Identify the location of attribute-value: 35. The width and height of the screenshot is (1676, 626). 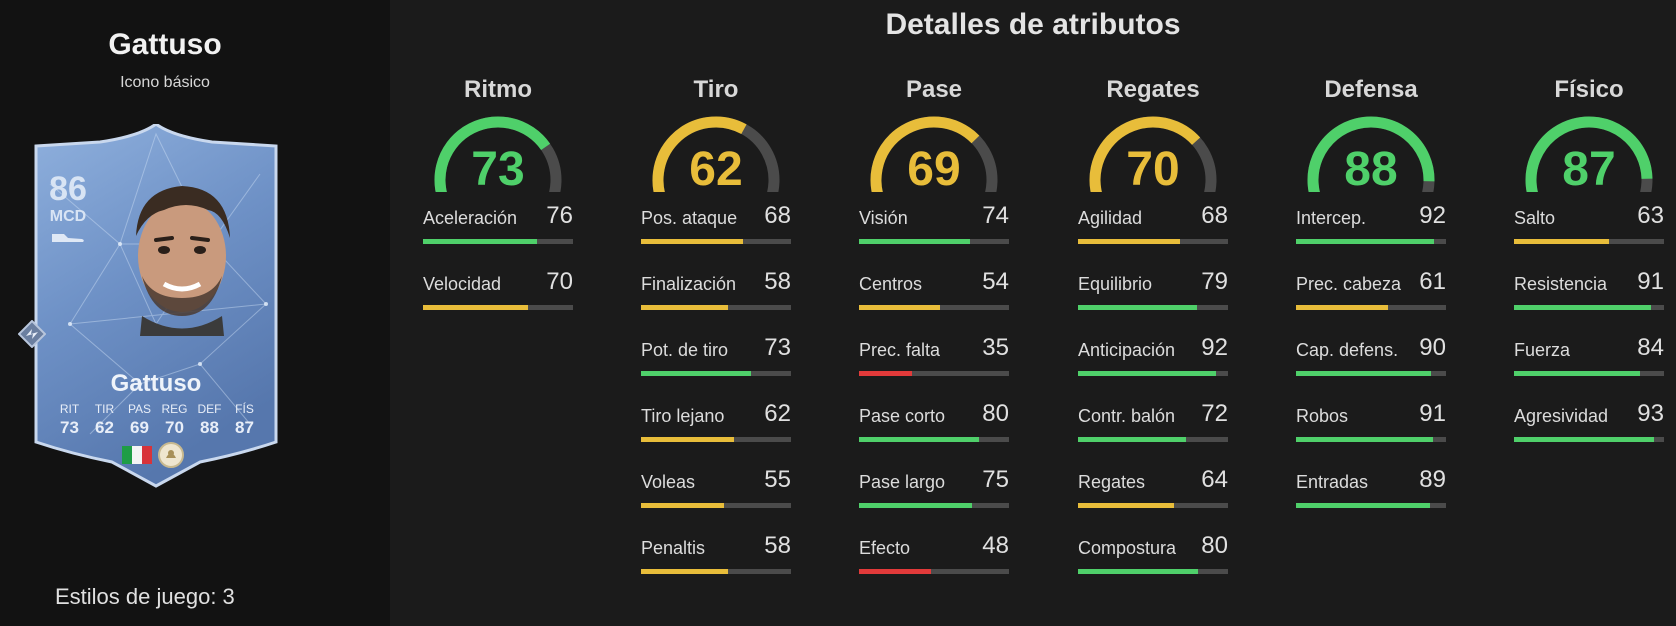
(995, 347).